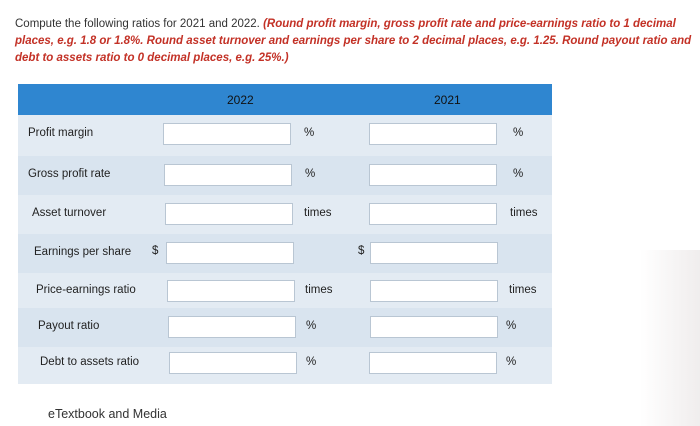 This screenshot has height=426, width=700. What do you see at coordinates (61, 133) in the screenshot?
I see `row-label: Profit margin` at bounding box center [61, 133].